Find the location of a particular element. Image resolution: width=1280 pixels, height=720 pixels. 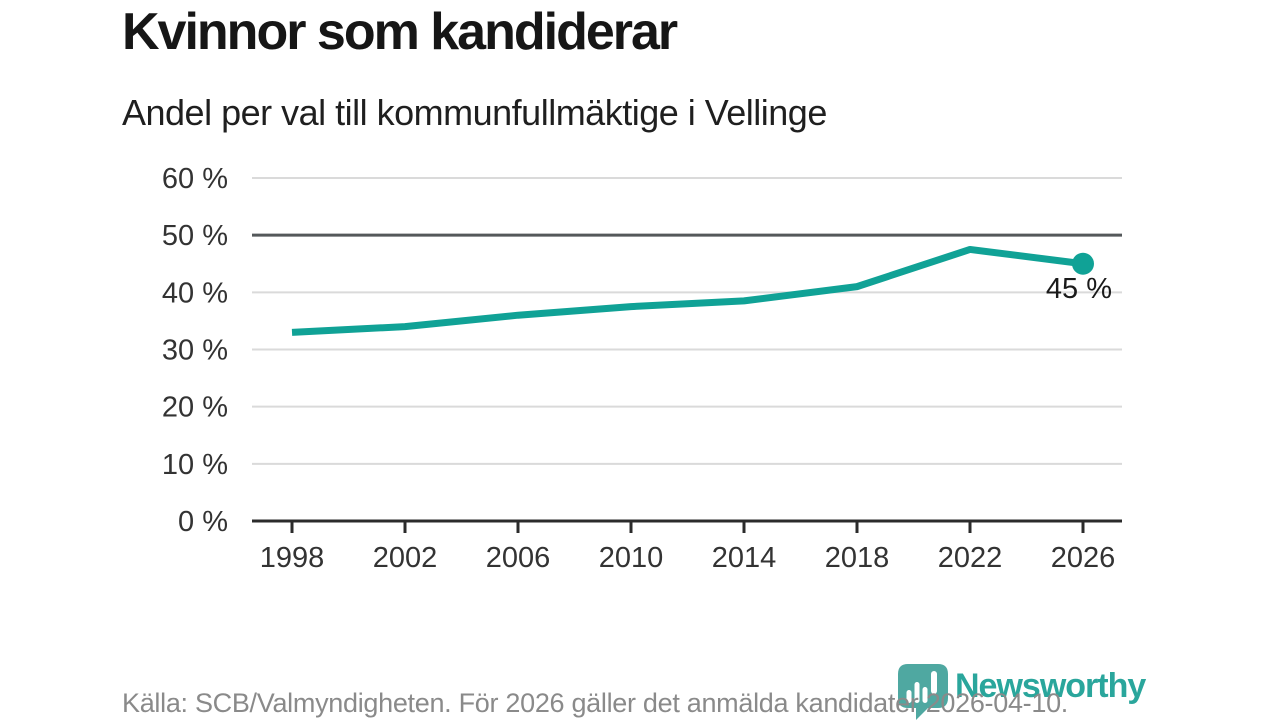

chart-title: Kvinnor som kandiderar is located at coordinates (400, 32).